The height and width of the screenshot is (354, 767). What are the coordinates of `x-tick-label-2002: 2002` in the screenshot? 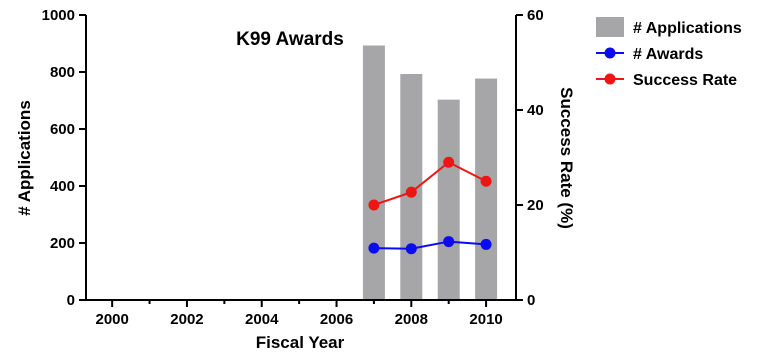 It's located at (186, 319).